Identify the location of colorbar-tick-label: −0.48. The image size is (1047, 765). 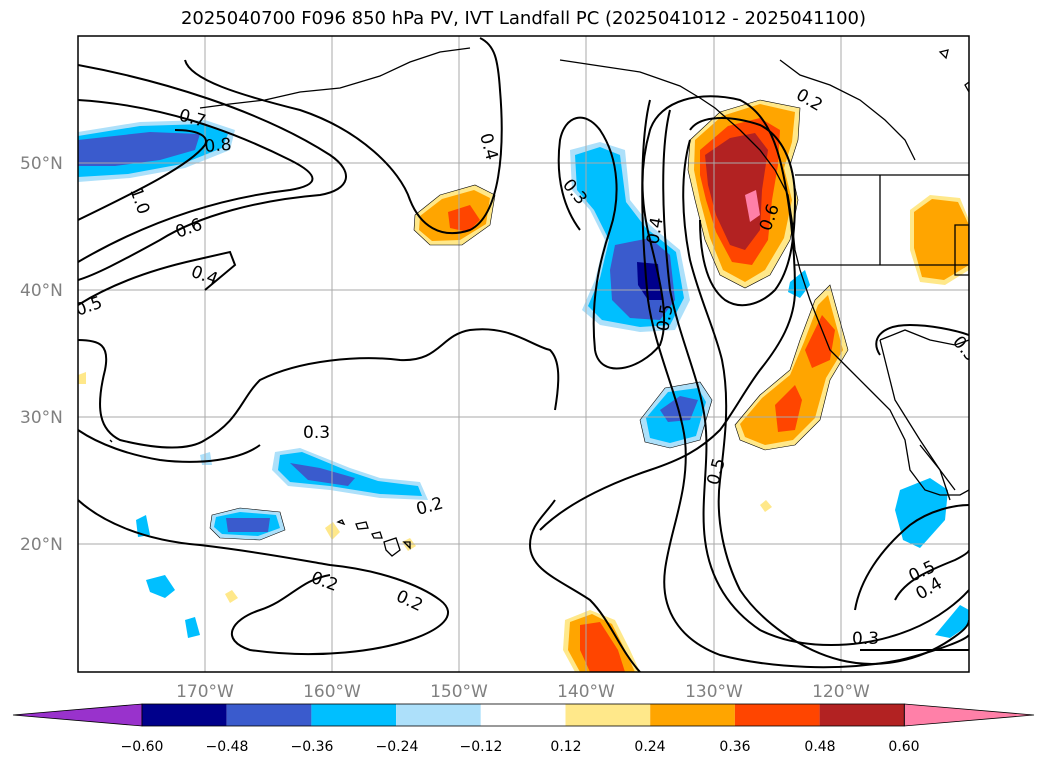
(227, 747).